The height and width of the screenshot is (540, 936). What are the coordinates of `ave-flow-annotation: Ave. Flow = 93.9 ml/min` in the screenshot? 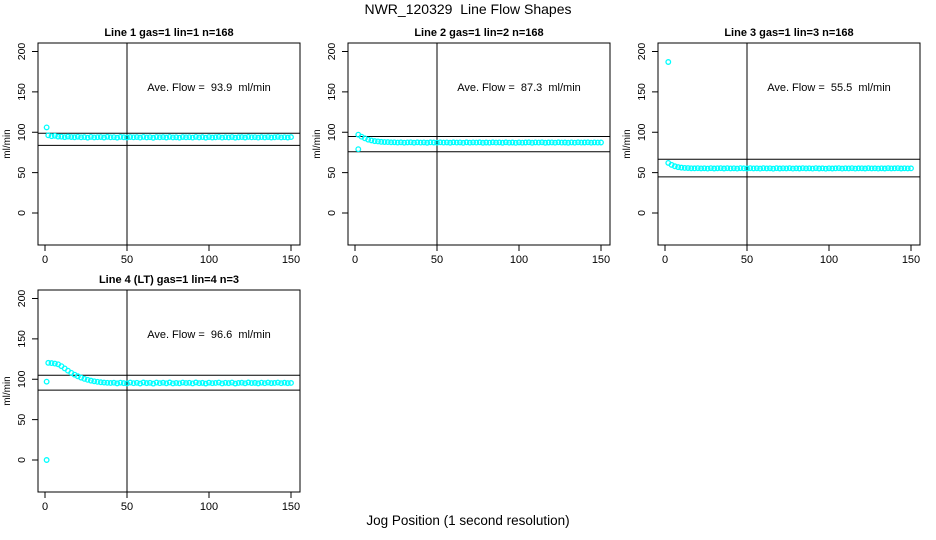 It's located at (209, 88).